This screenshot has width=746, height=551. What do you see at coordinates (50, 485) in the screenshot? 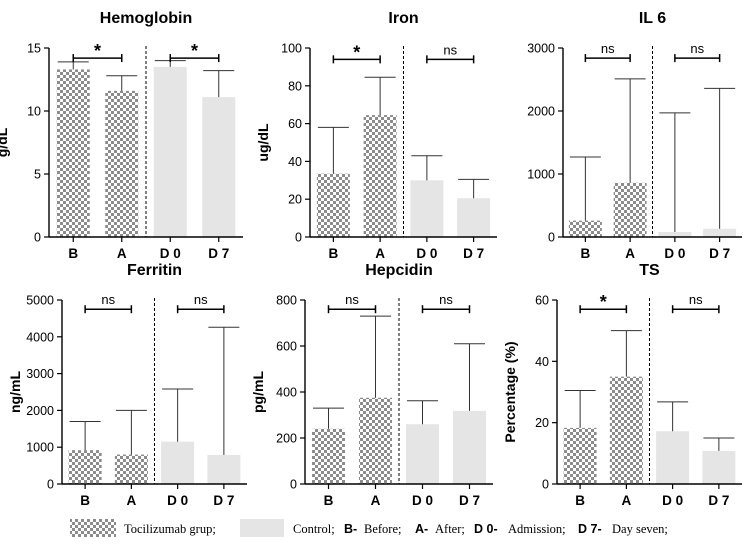
I see `ferritin-y-tick-label-0: 0` at bounding box center [50, 485].